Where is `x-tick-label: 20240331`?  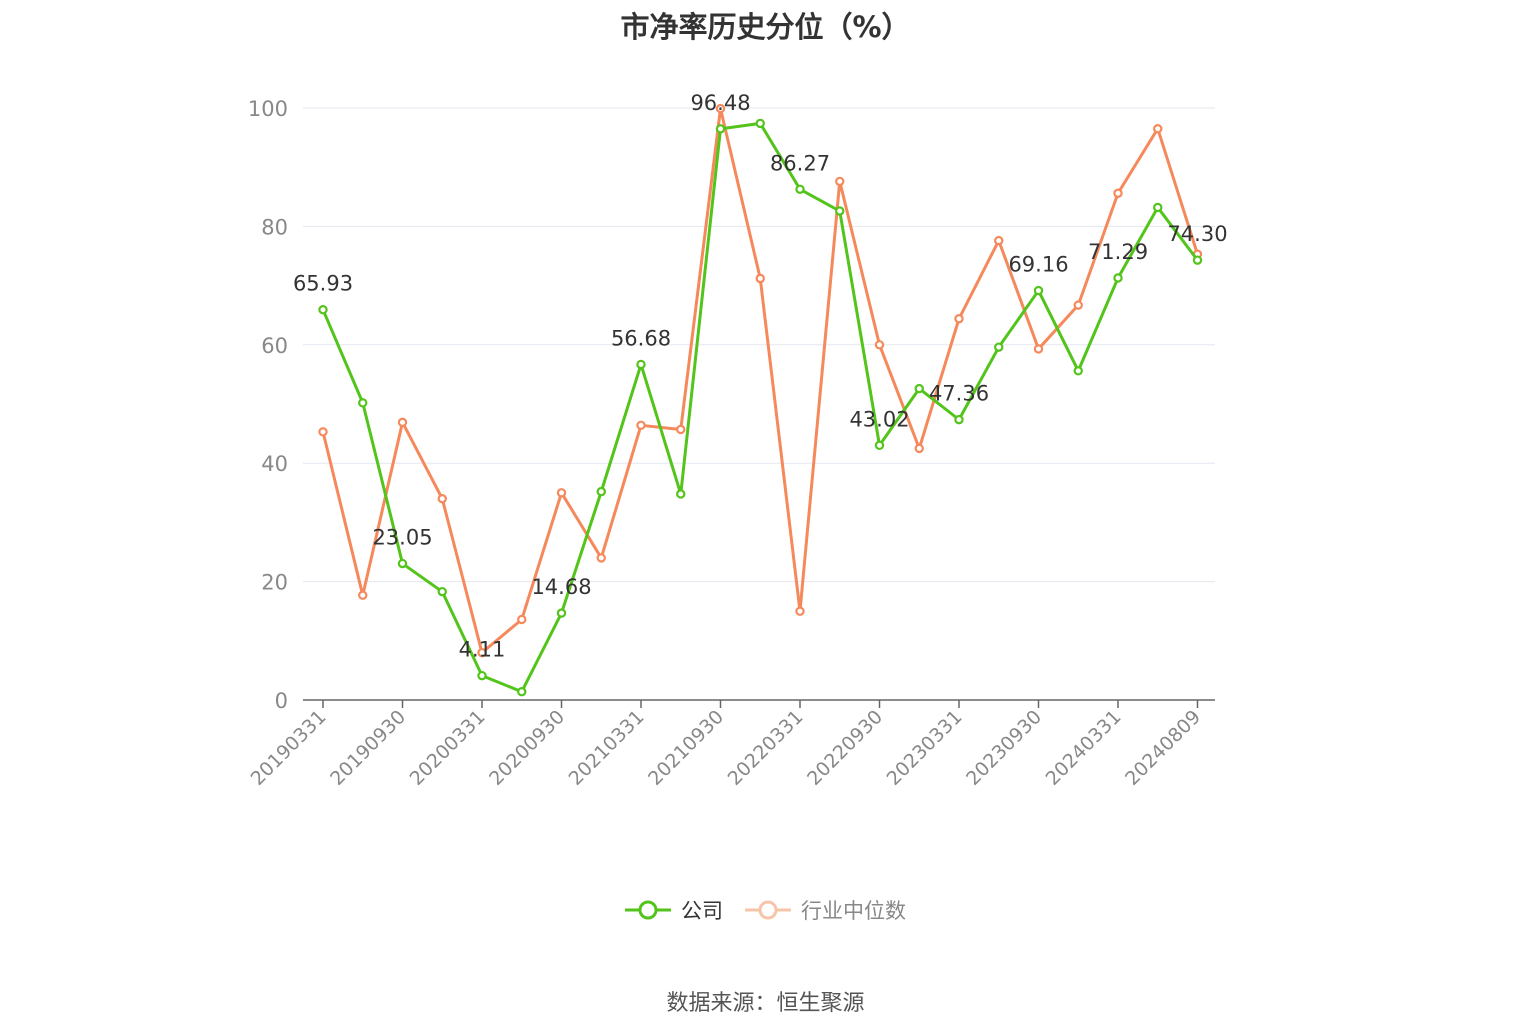
x-tick-label: 20240331 is located at coordinates (1084, 748).